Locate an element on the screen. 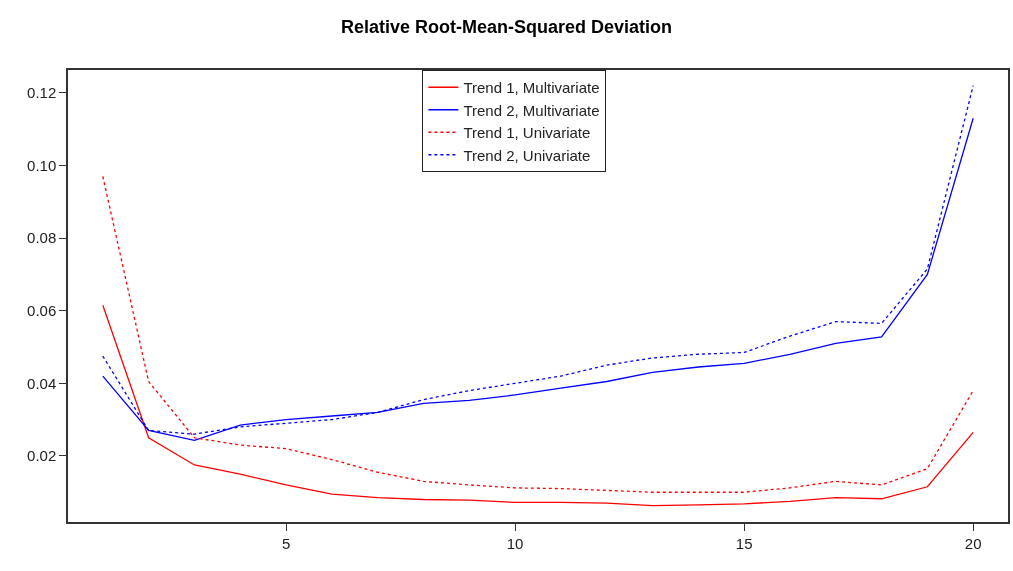 The image size is (1013, 571). y-tick-label: 0.10 is located at coordinates (42, 165).